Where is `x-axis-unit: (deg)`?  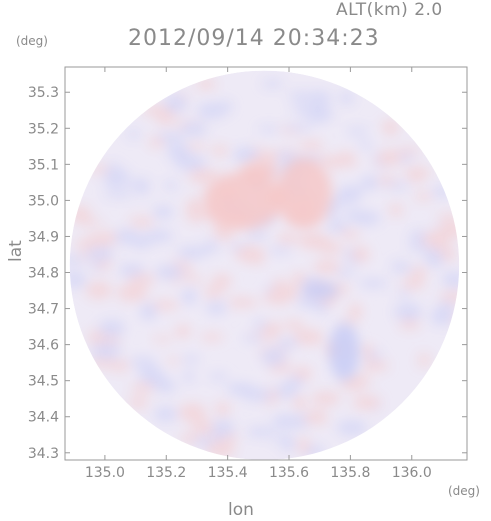
x-axis-unit: (deg) is located at coordinates (464, 491).